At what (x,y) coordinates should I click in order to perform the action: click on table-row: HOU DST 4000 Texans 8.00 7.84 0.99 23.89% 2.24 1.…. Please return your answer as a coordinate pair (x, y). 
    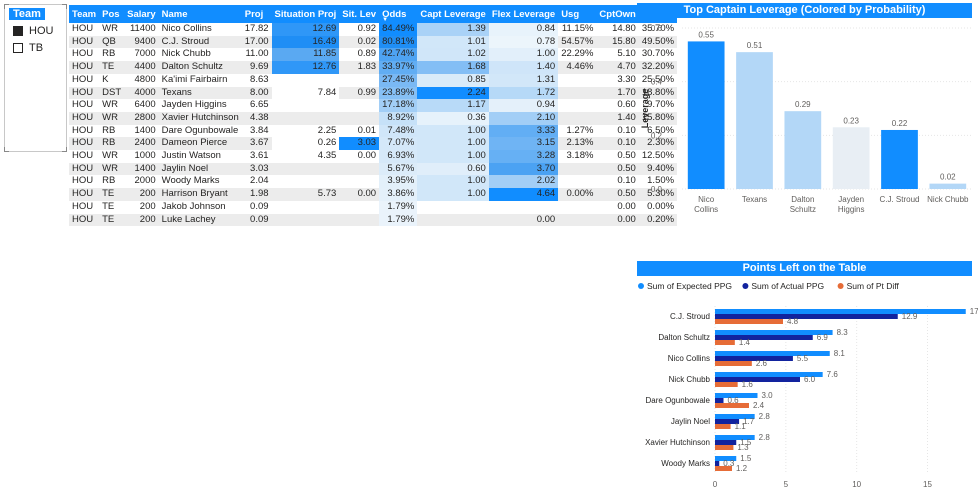
    Looking at the image, I should click on (373, 93).